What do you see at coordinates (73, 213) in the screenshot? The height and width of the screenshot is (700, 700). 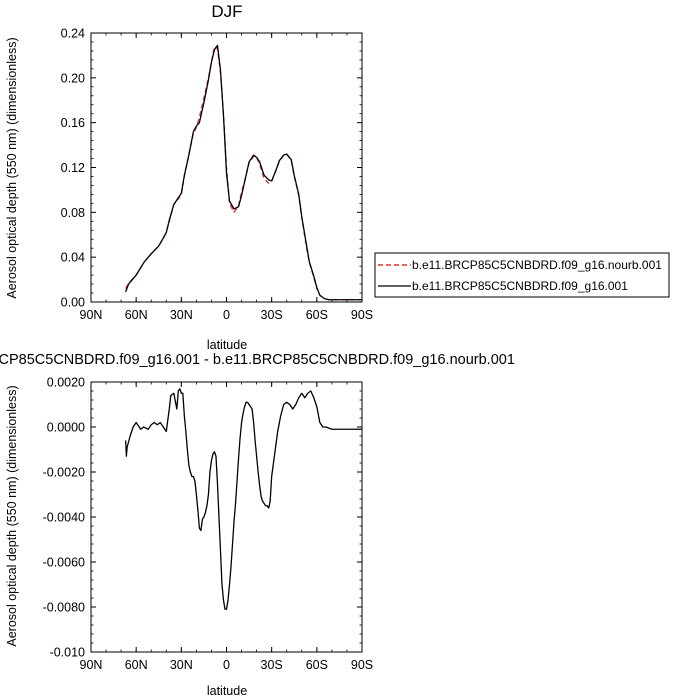 I see `chart-top-ytick-label: 0.08` at bounding box center [73, 213].